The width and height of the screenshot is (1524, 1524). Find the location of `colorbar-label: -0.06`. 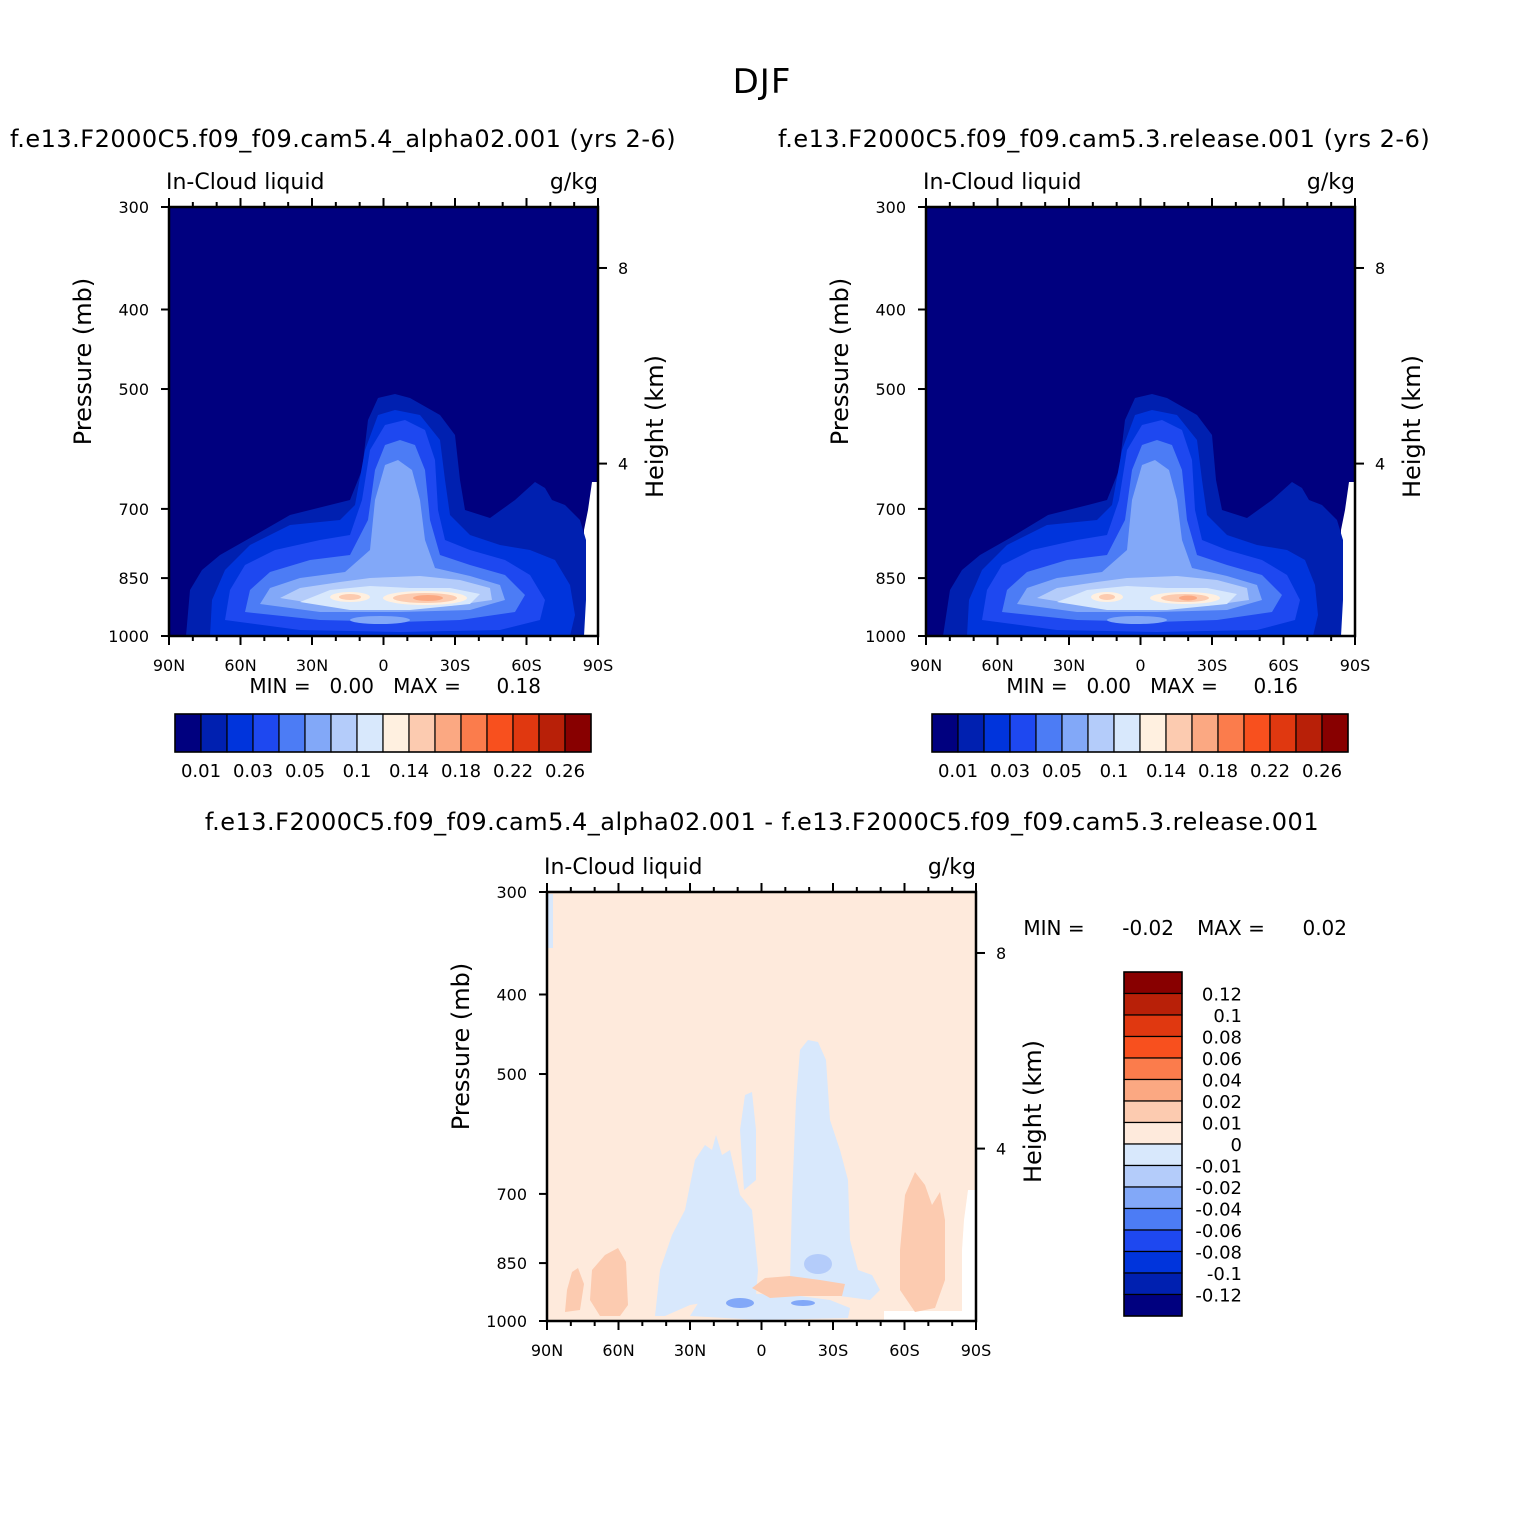

colorbar-label: -0.06 is located at coordinates (1218, 1231).